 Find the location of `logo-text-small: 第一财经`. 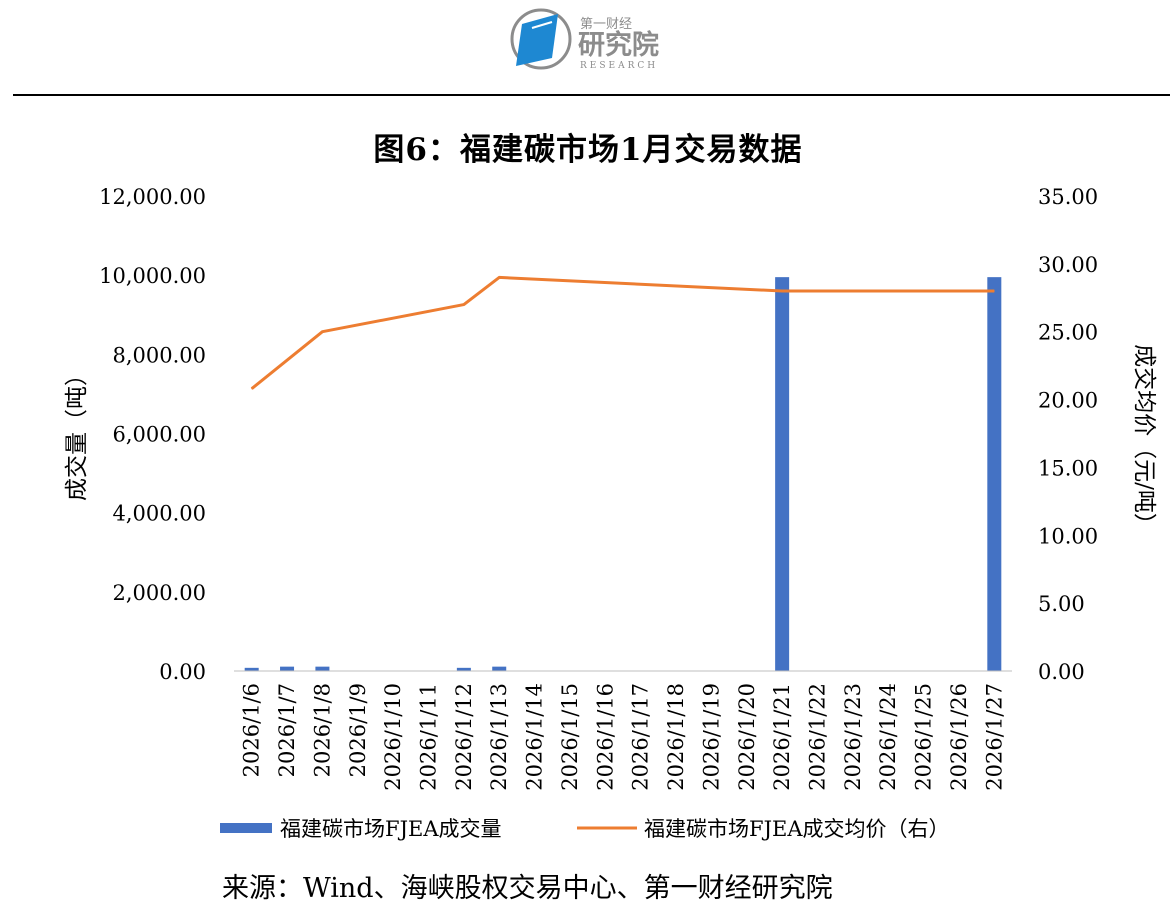

logo-text-small: 第一财经 is located at coordinates (606, 24).